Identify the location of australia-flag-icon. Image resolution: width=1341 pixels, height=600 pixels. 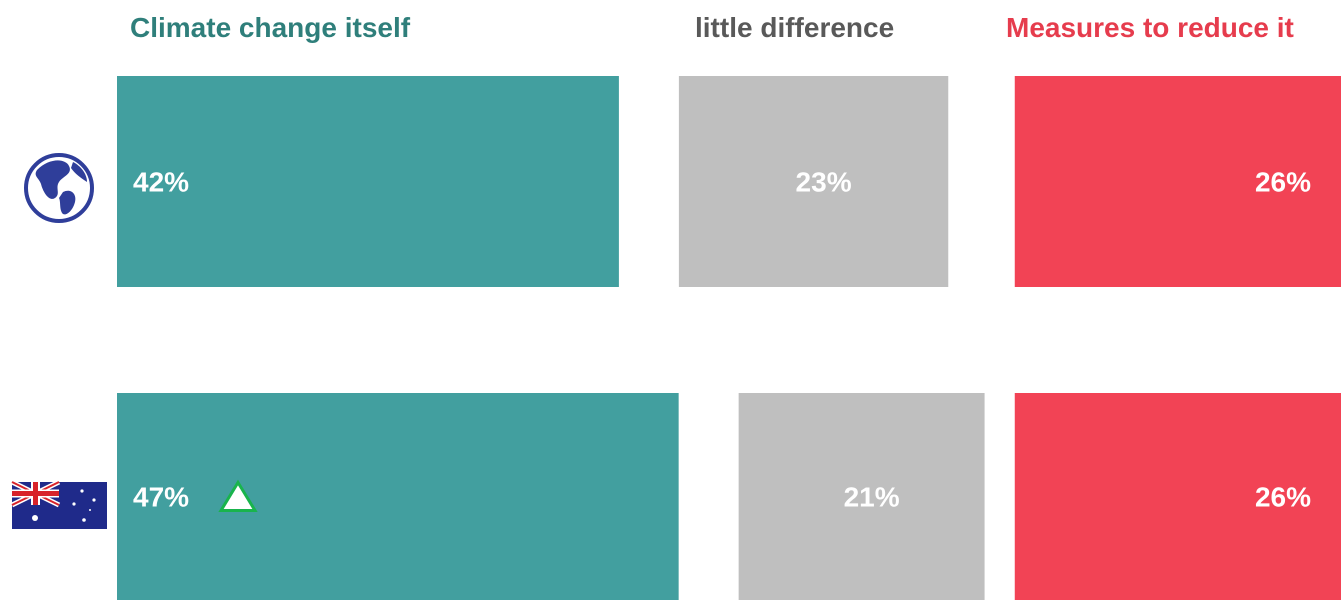
(58, 504).